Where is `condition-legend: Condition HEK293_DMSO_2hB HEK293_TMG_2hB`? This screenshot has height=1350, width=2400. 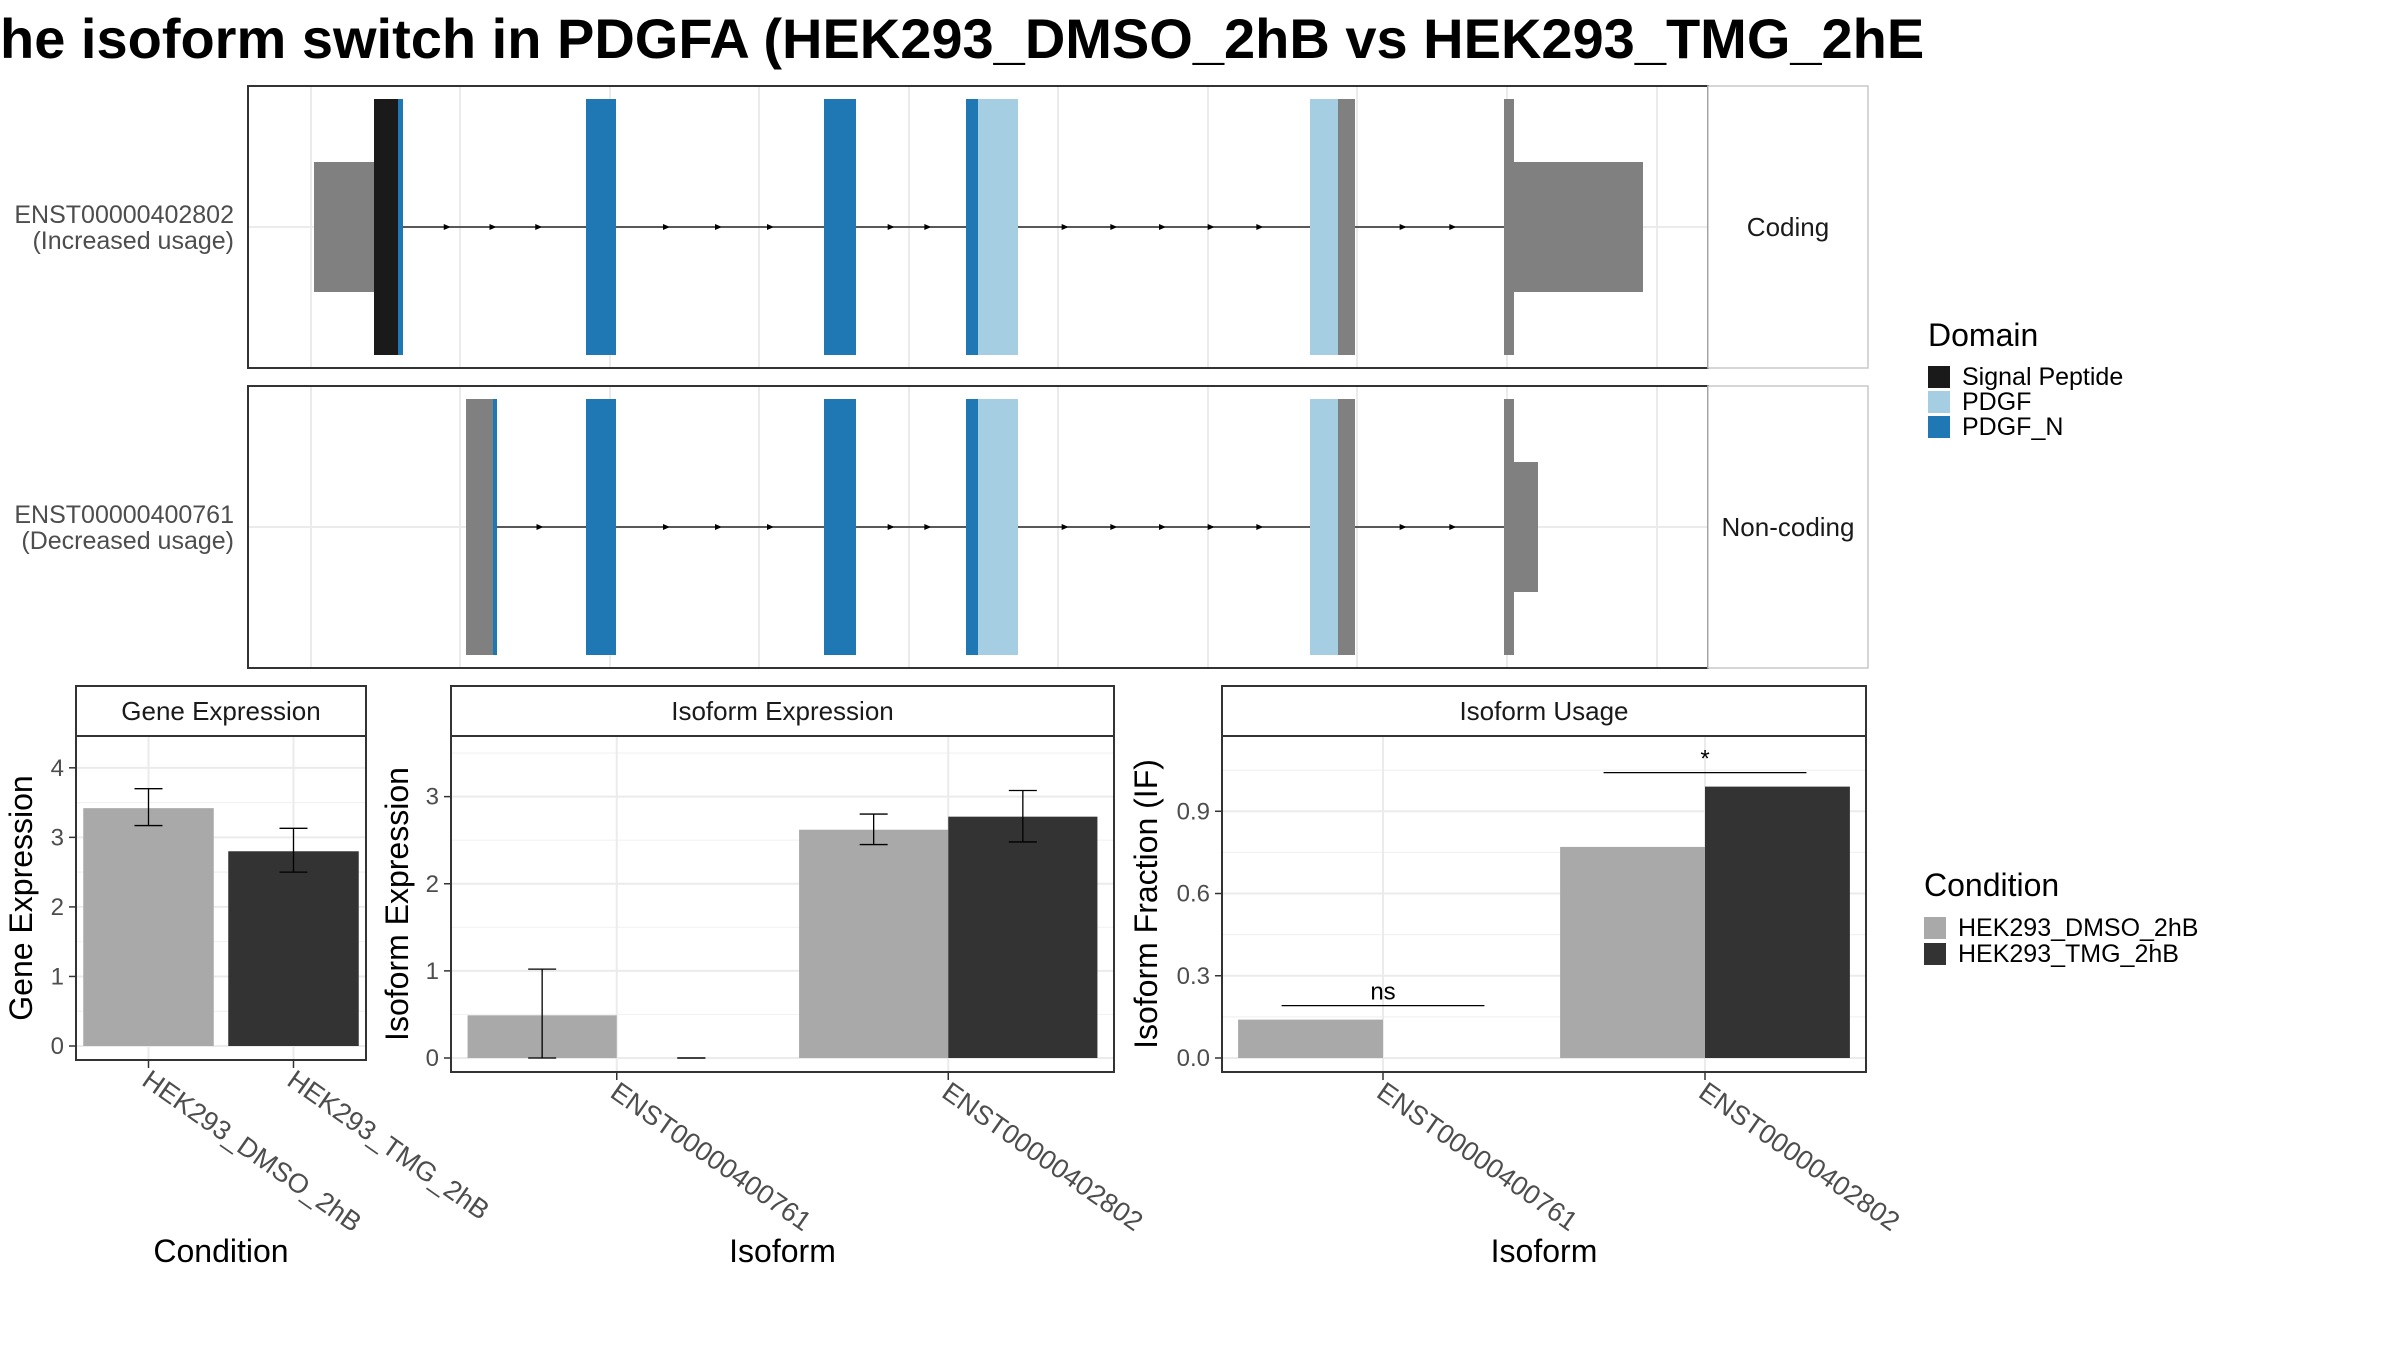
condition-legend: Condition HEK293_DMSO_2hB HEK293_TMG_2hB is located at coordinates (2061, 917).